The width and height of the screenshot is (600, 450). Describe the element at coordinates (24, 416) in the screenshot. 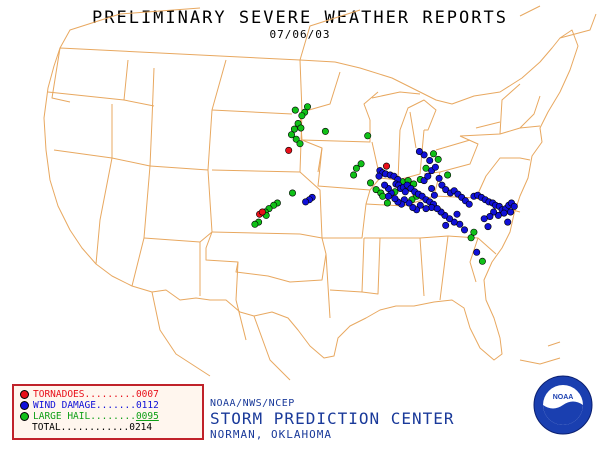

I see `hail-dot-icon` at that location.